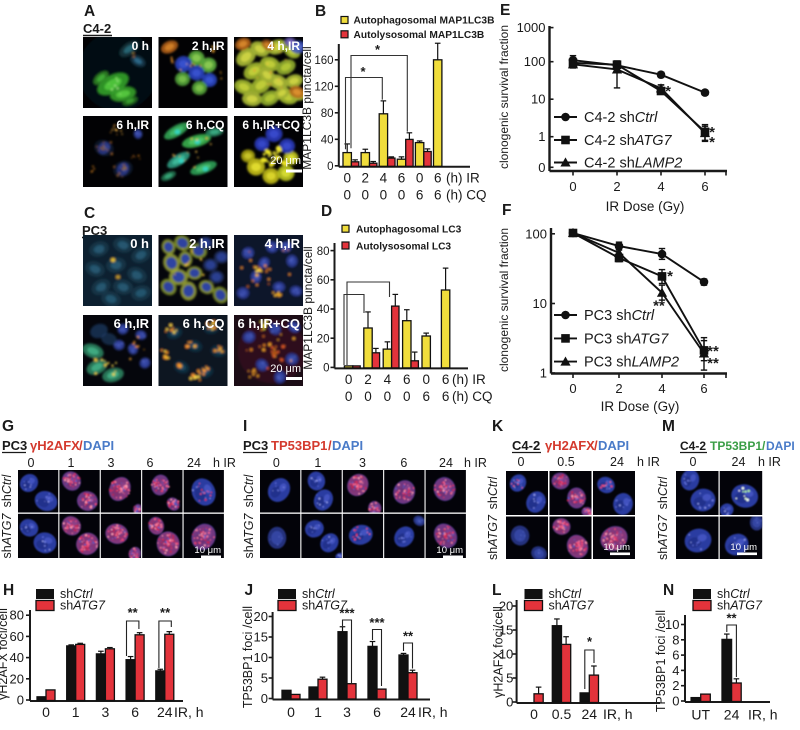 The image size is (800, 730). What do you see at coordinates (509, 678) in the screenshot?
I see `svg-text: 5` at bounding box center [509, 678].